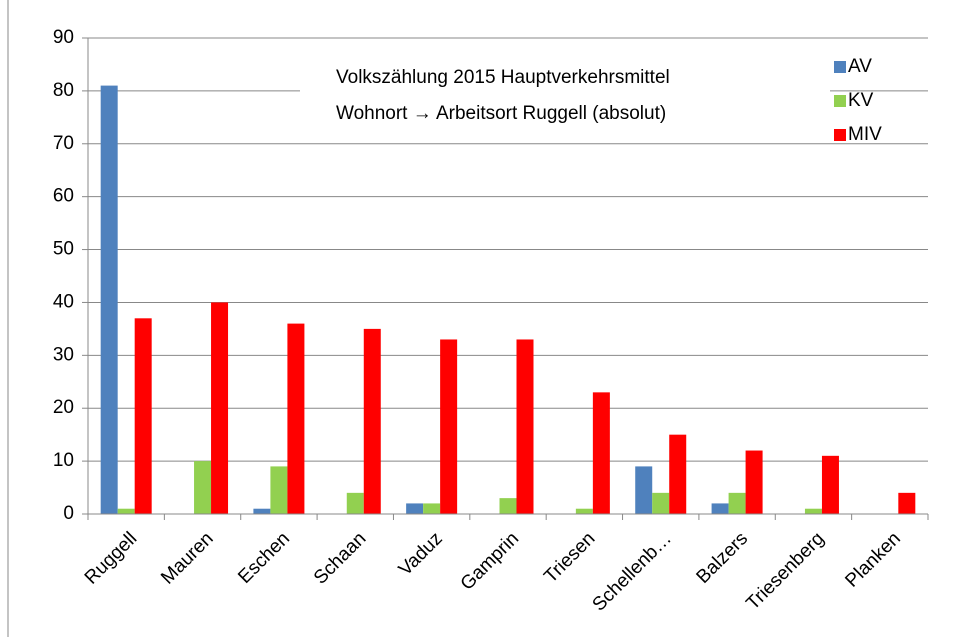 The width and height of the screenshot is (955, 637). Describe the element at coordinates (63, 37) in the screenshot. I see `y-tick-label: 90` at that location.